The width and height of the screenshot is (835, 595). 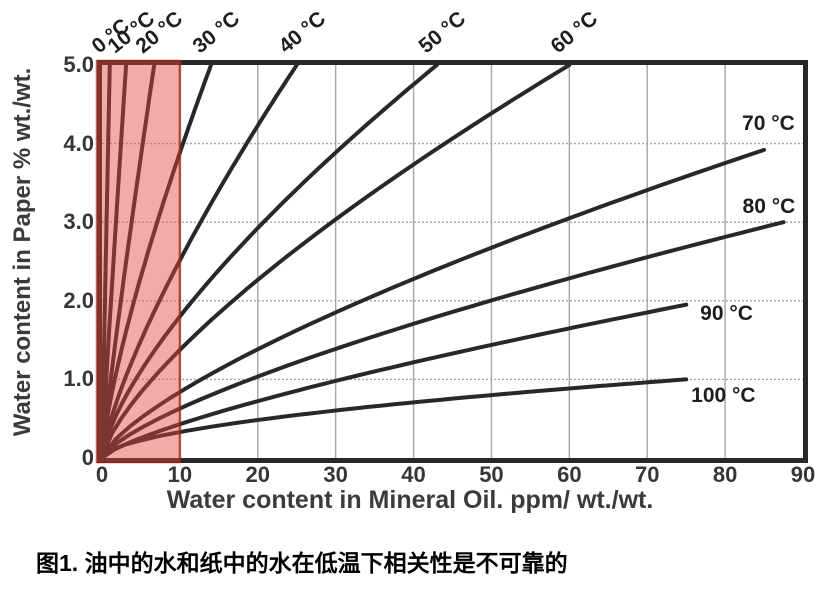 What do you see at coordinates (106, 261) in the screenshot?
I see `curve-0°C` at bounding box center [106, 261].